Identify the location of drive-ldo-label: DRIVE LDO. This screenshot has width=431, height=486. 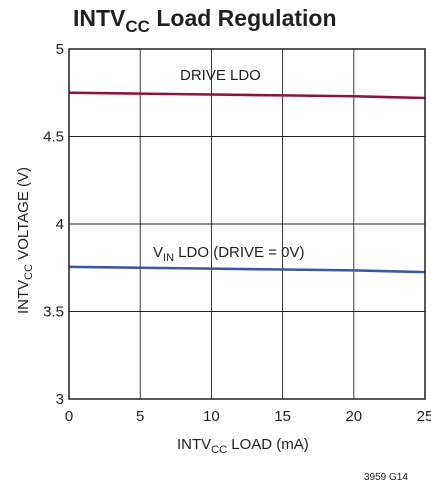
(220, 75).